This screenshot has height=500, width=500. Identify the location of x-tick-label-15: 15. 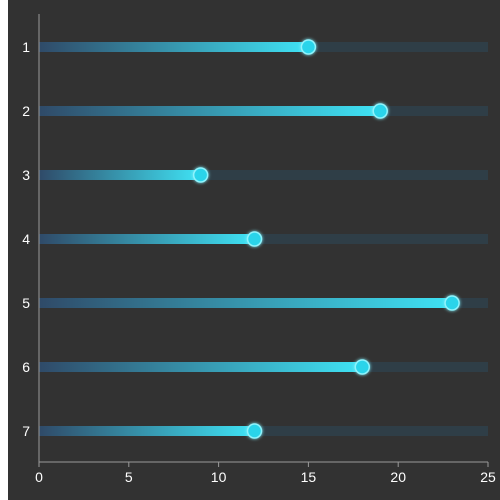
(309, 477).